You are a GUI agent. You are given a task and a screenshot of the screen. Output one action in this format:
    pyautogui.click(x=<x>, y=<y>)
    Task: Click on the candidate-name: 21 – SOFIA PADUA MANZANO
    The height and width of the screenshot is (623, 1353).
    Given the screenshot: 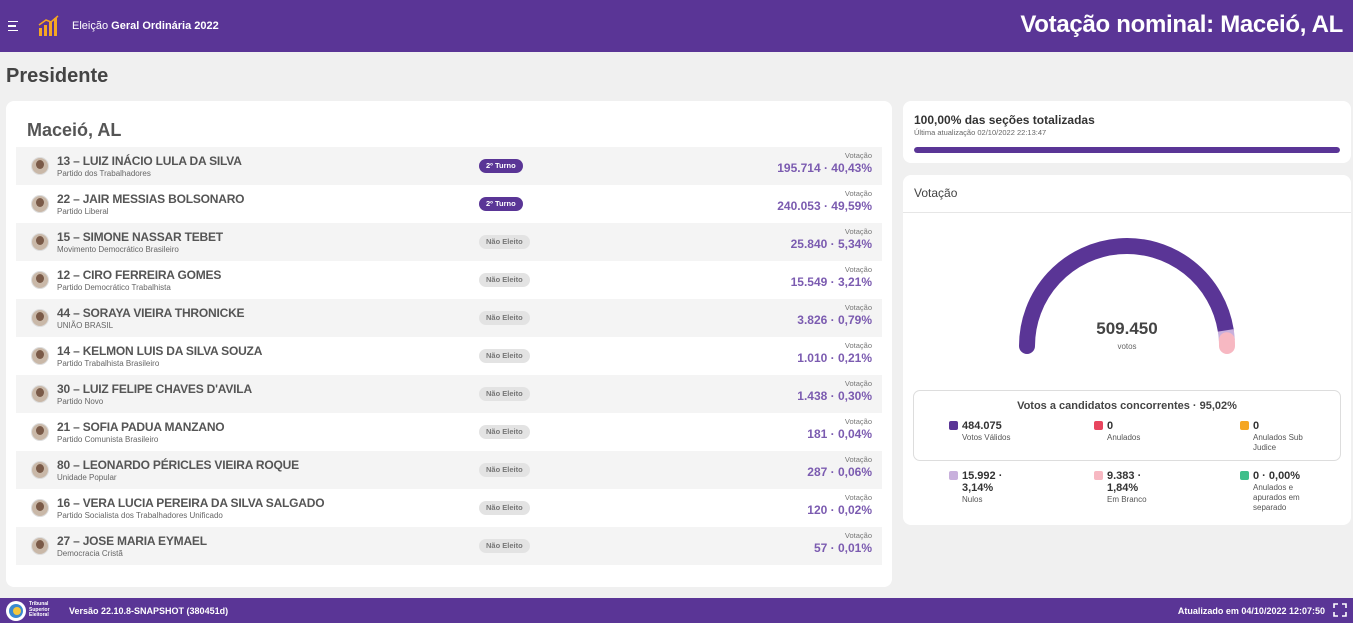 What is the action you would take?
    pyautogui.click(x=141, y=427)
    